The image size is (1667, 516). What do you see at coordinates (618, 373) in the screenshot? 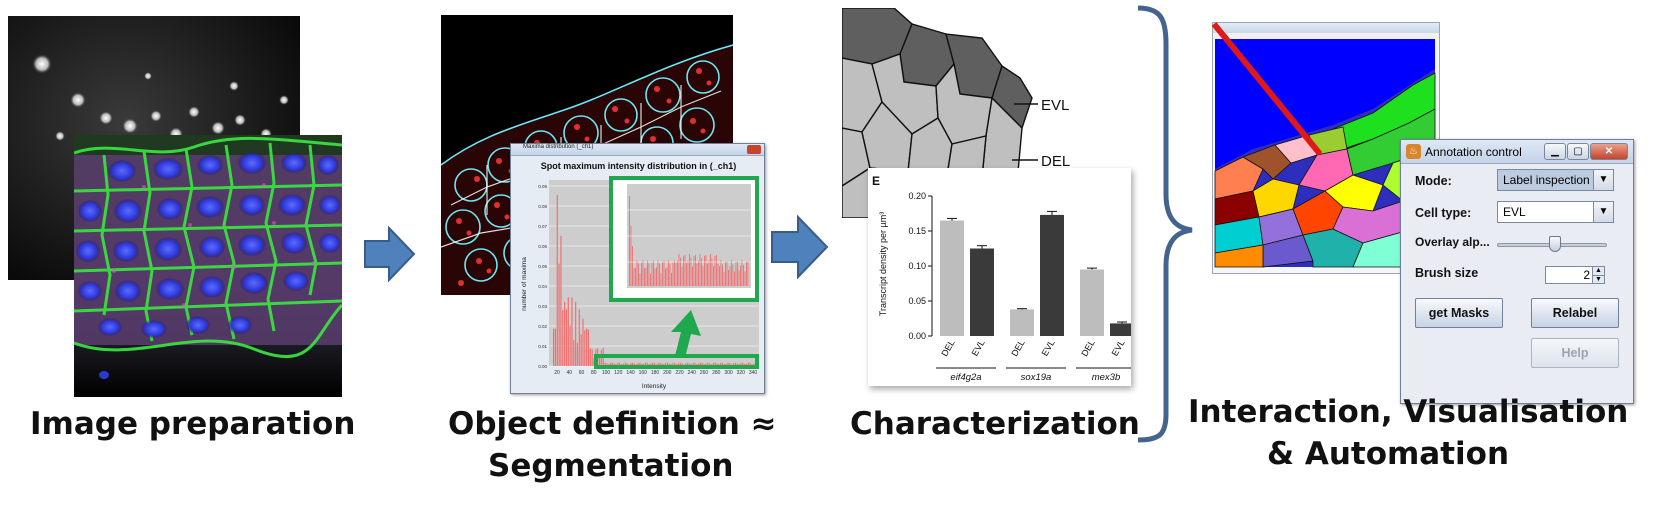
I see `histogram-xtick-label: 120` at bounding box center [618, 373].